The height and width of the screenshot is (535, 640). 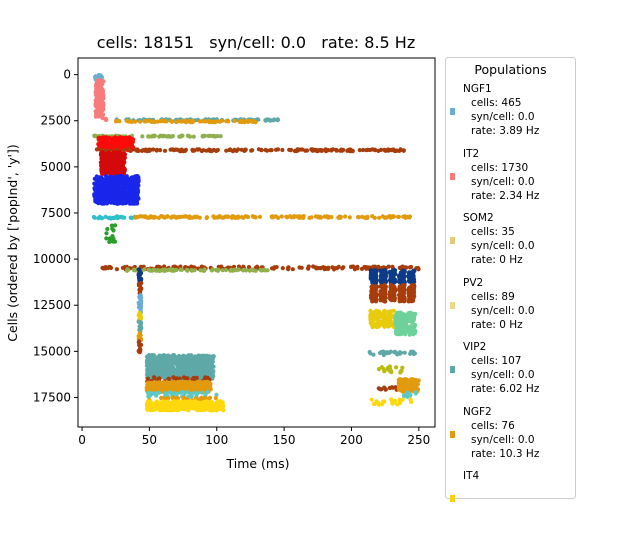 I want to click on y-axis-label: Cells (ordered by ['popInd', 'y']), so click(x=12, y=242).